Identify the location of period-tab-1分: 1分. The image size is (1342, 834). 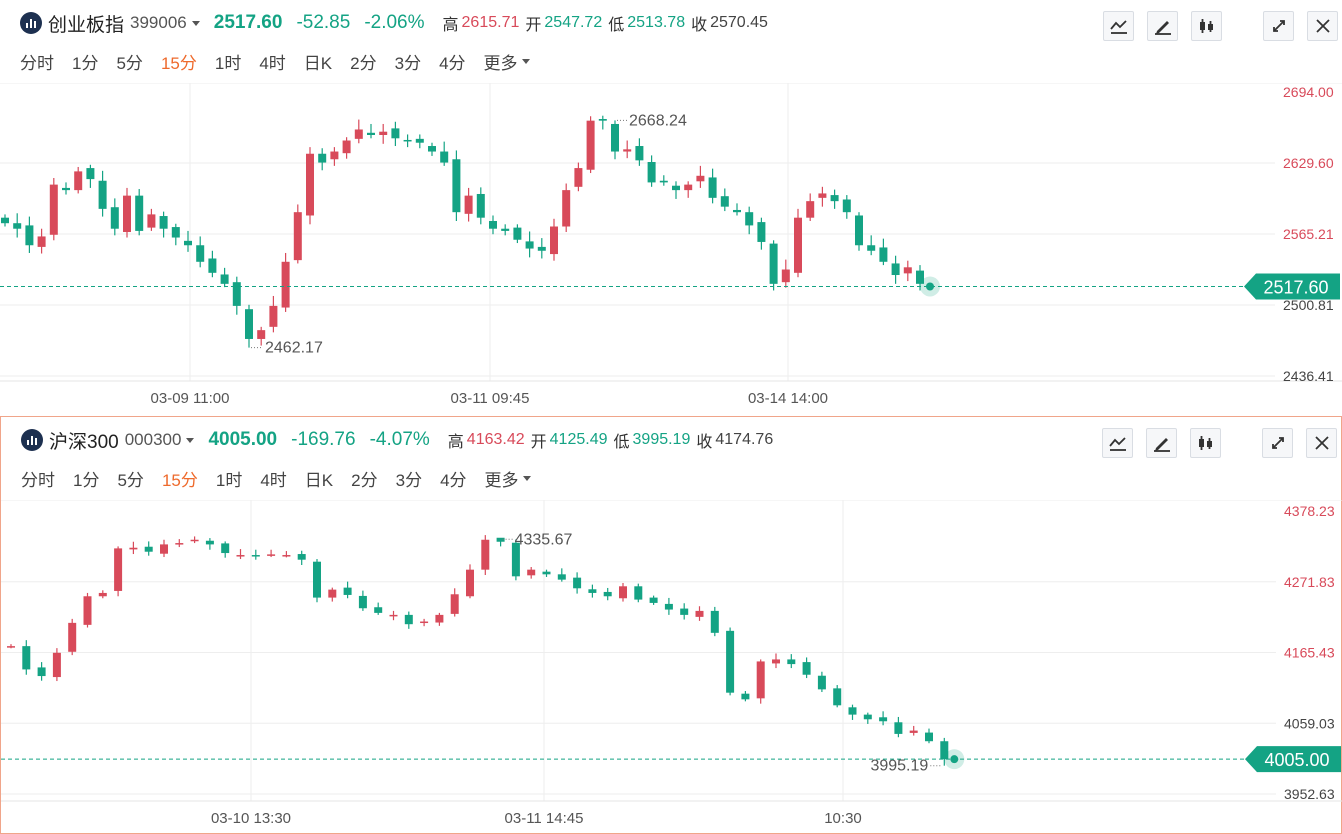
(86, 480).